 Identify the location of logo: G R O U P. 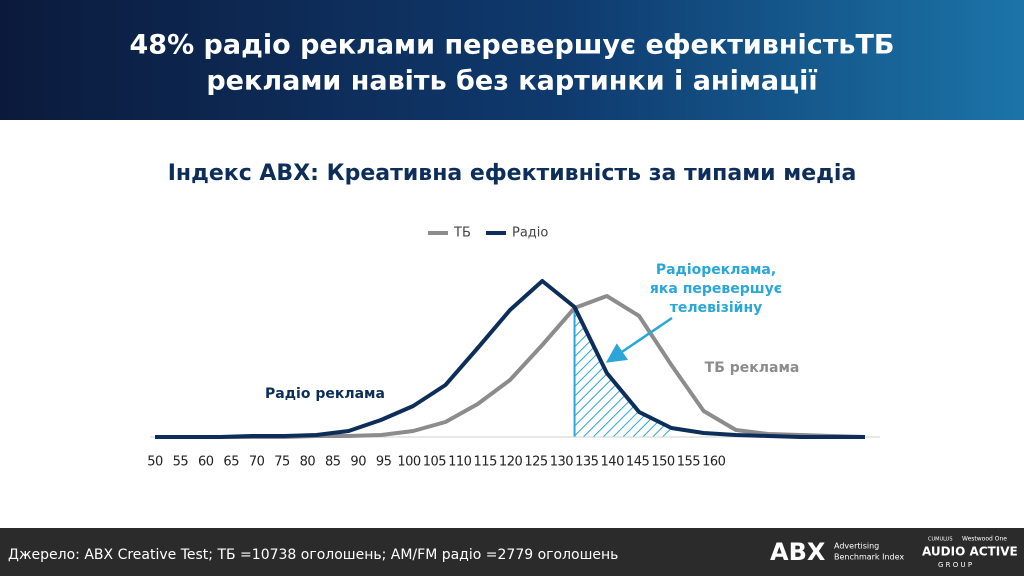
(955, 565).